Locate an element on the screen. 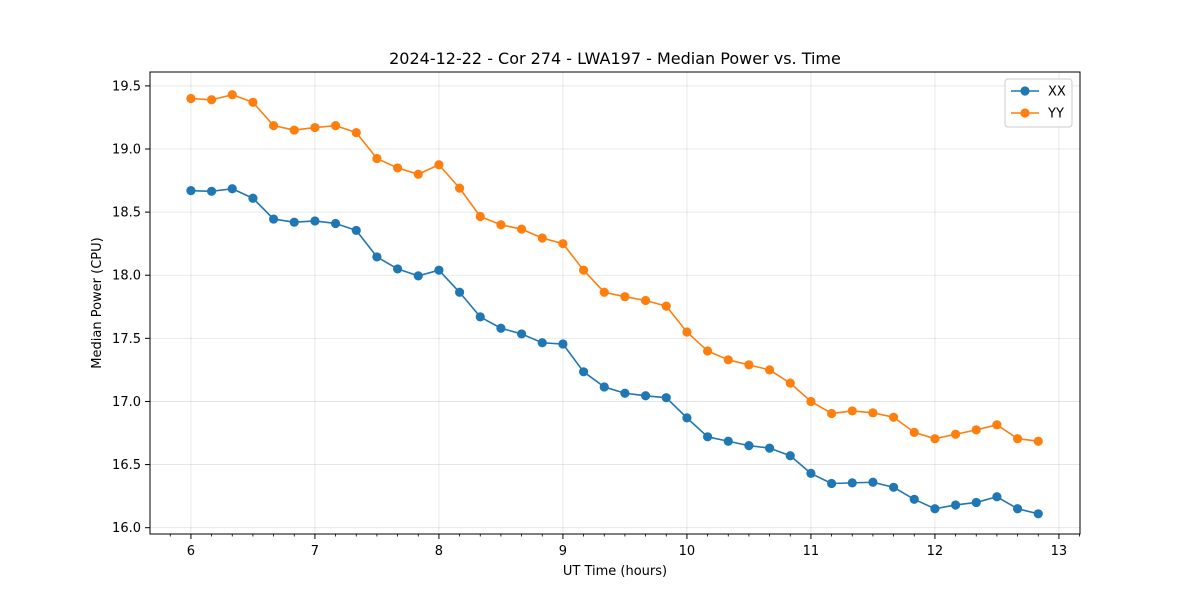 This screenshot has width=1200, height=600. x-tick-label: 11 is located at coordinates (811, 551).